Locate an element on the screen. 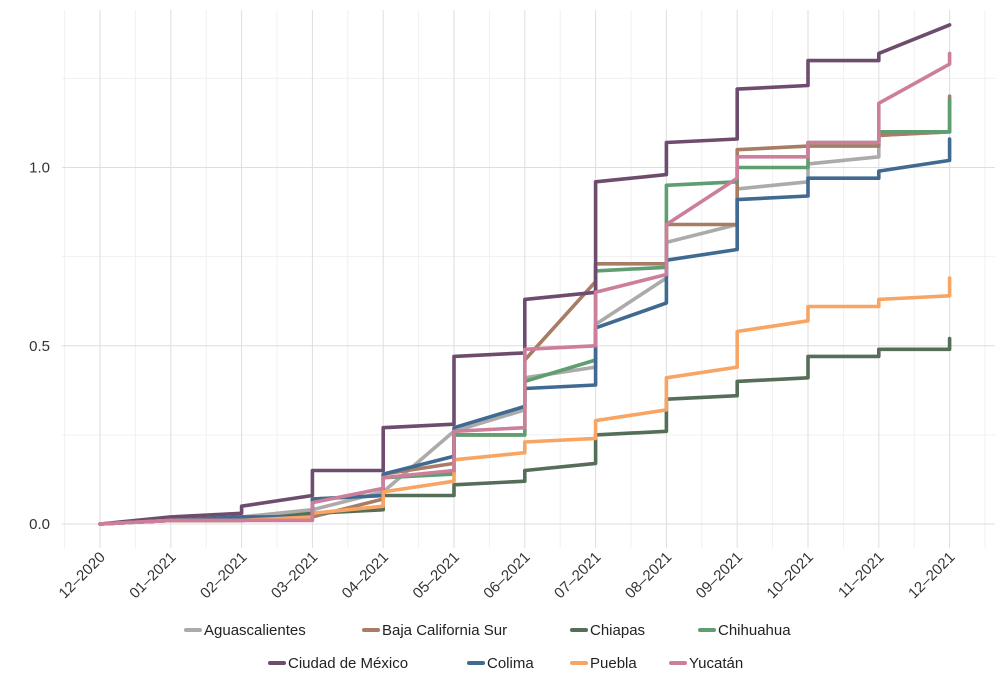 The width and height of the screenshot is (1006, 681). x-tick-label: 06–2021 is located at coordinates (506, 575).